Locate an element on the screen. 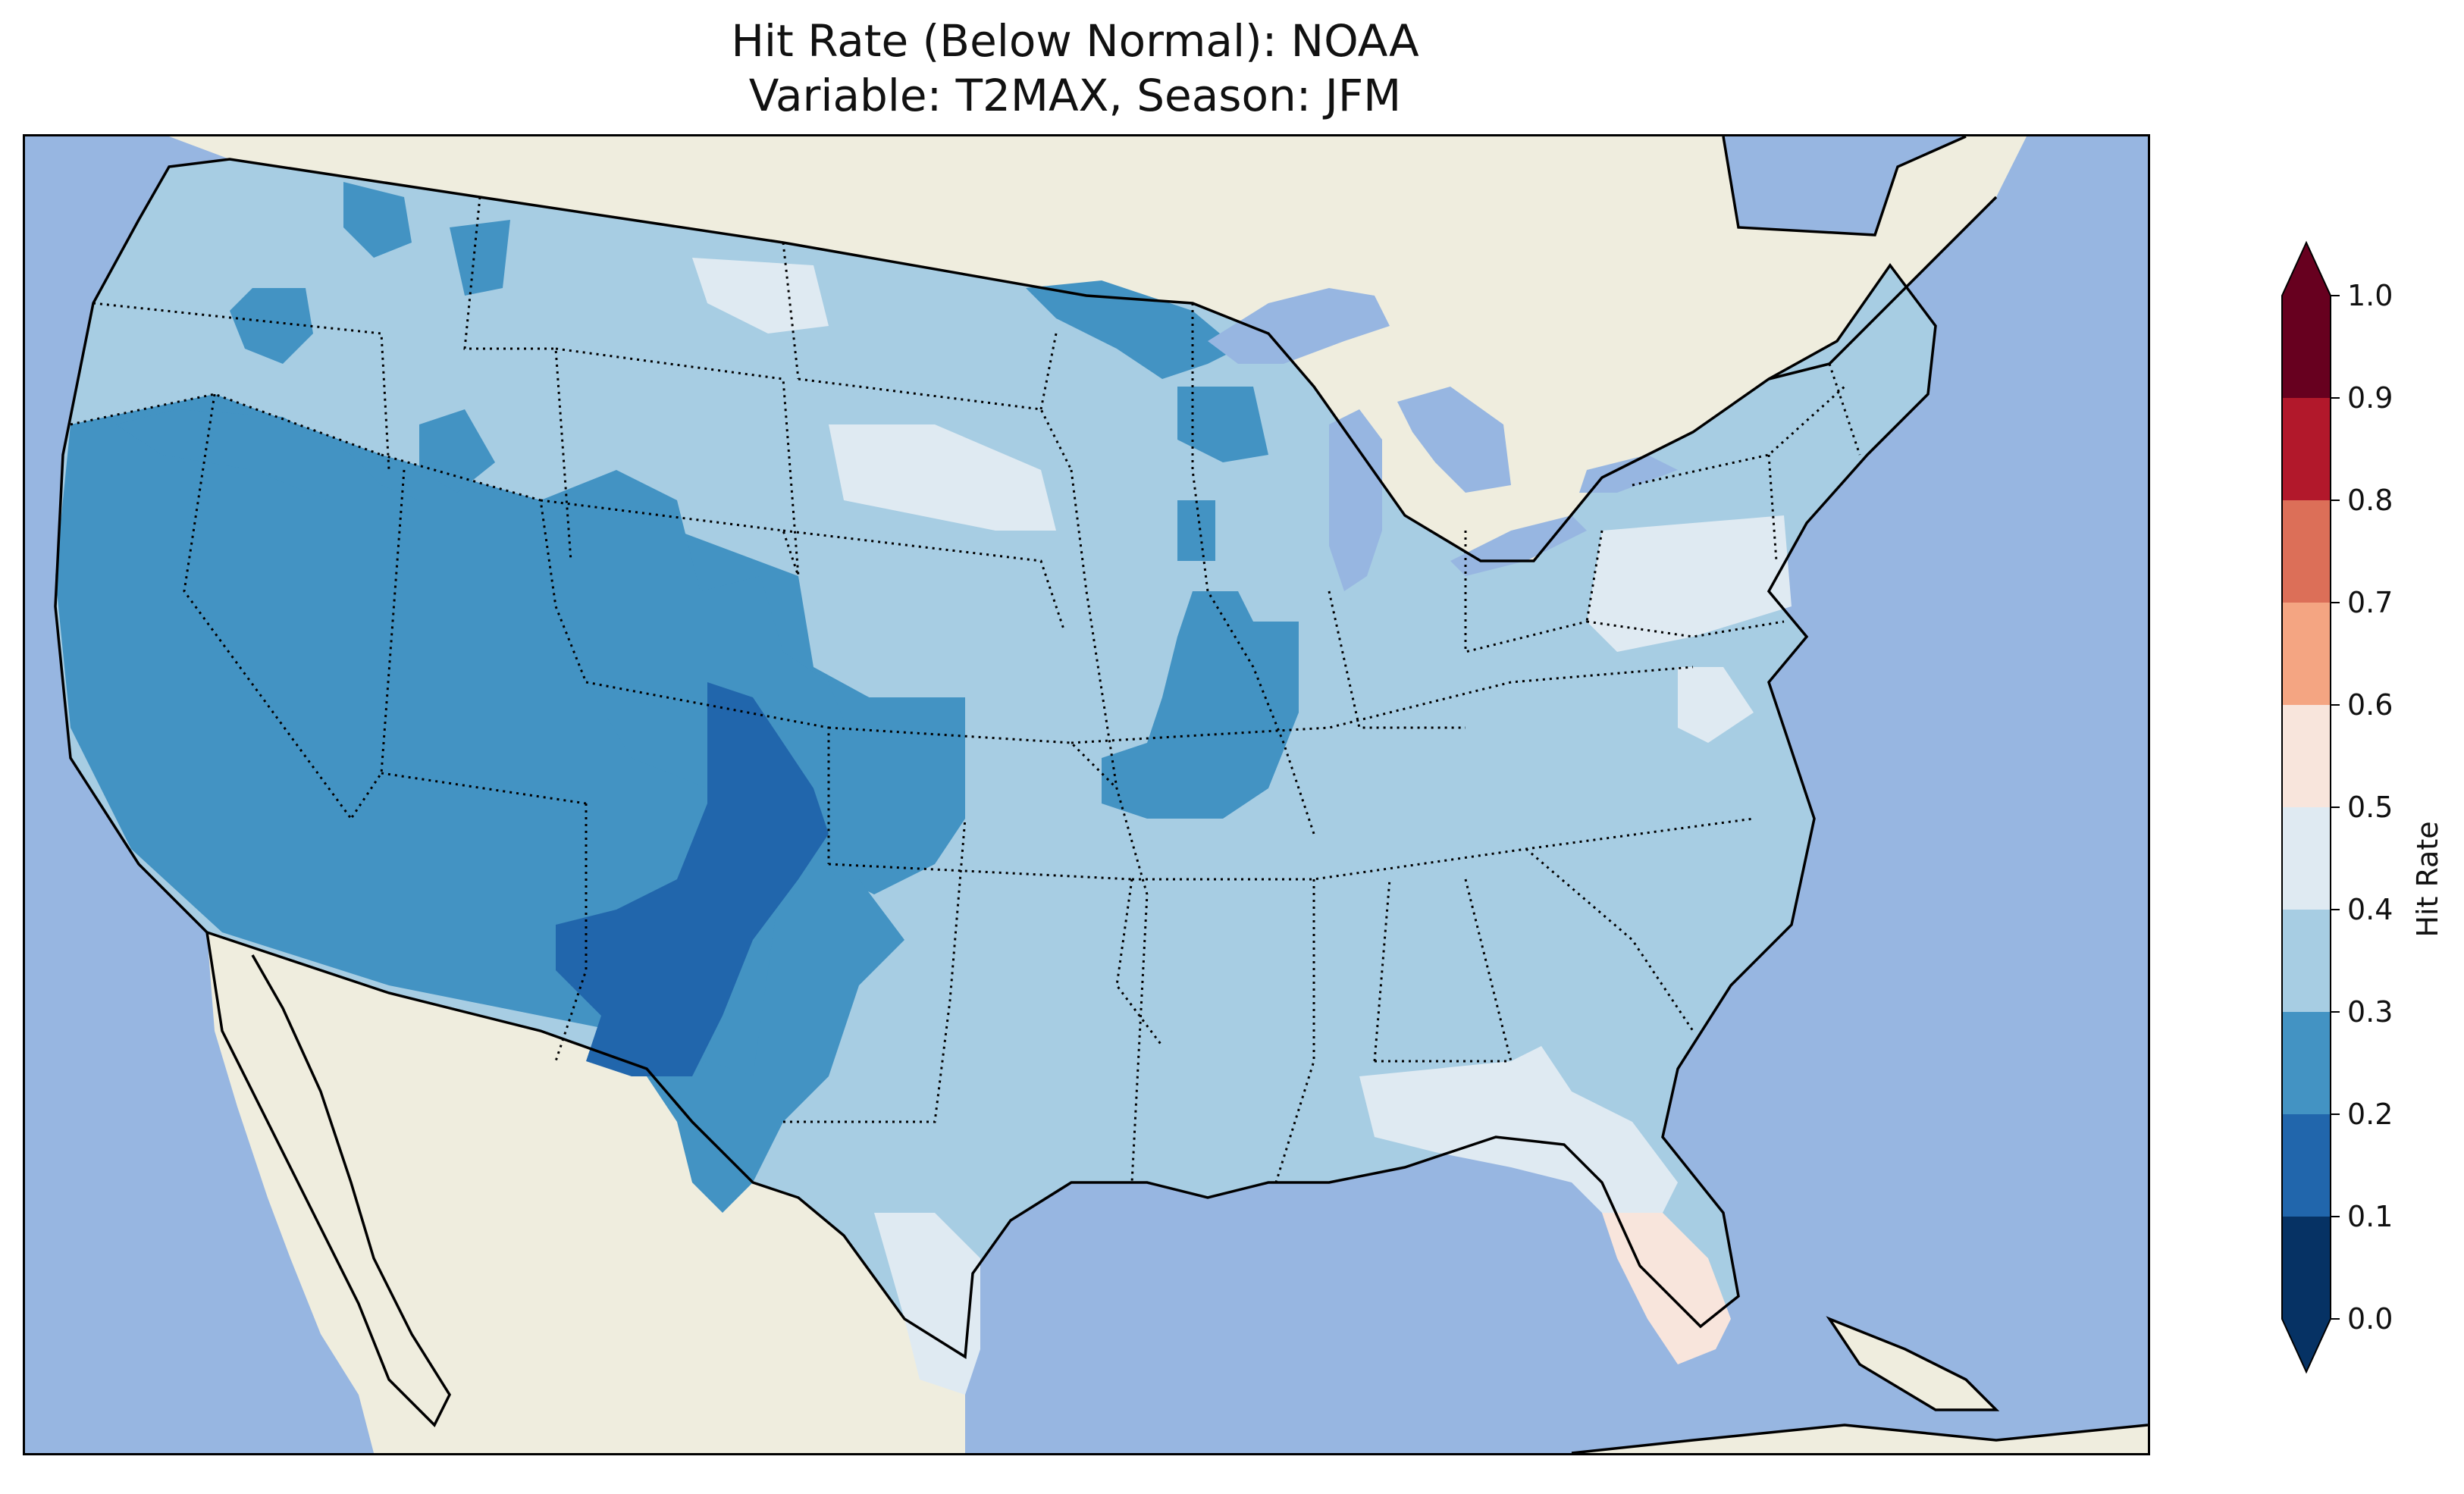 This screenshot has height=1494, width=2464. new-mexico-core is located at coordinates (693, 879).